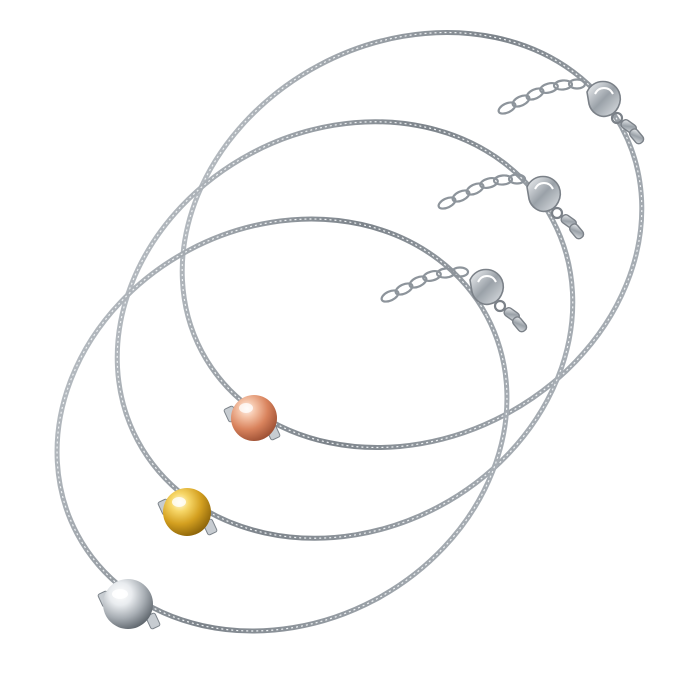 The width and height of the screenshot is (700, 700). I want to click on bead-rose, so click(252, 418).